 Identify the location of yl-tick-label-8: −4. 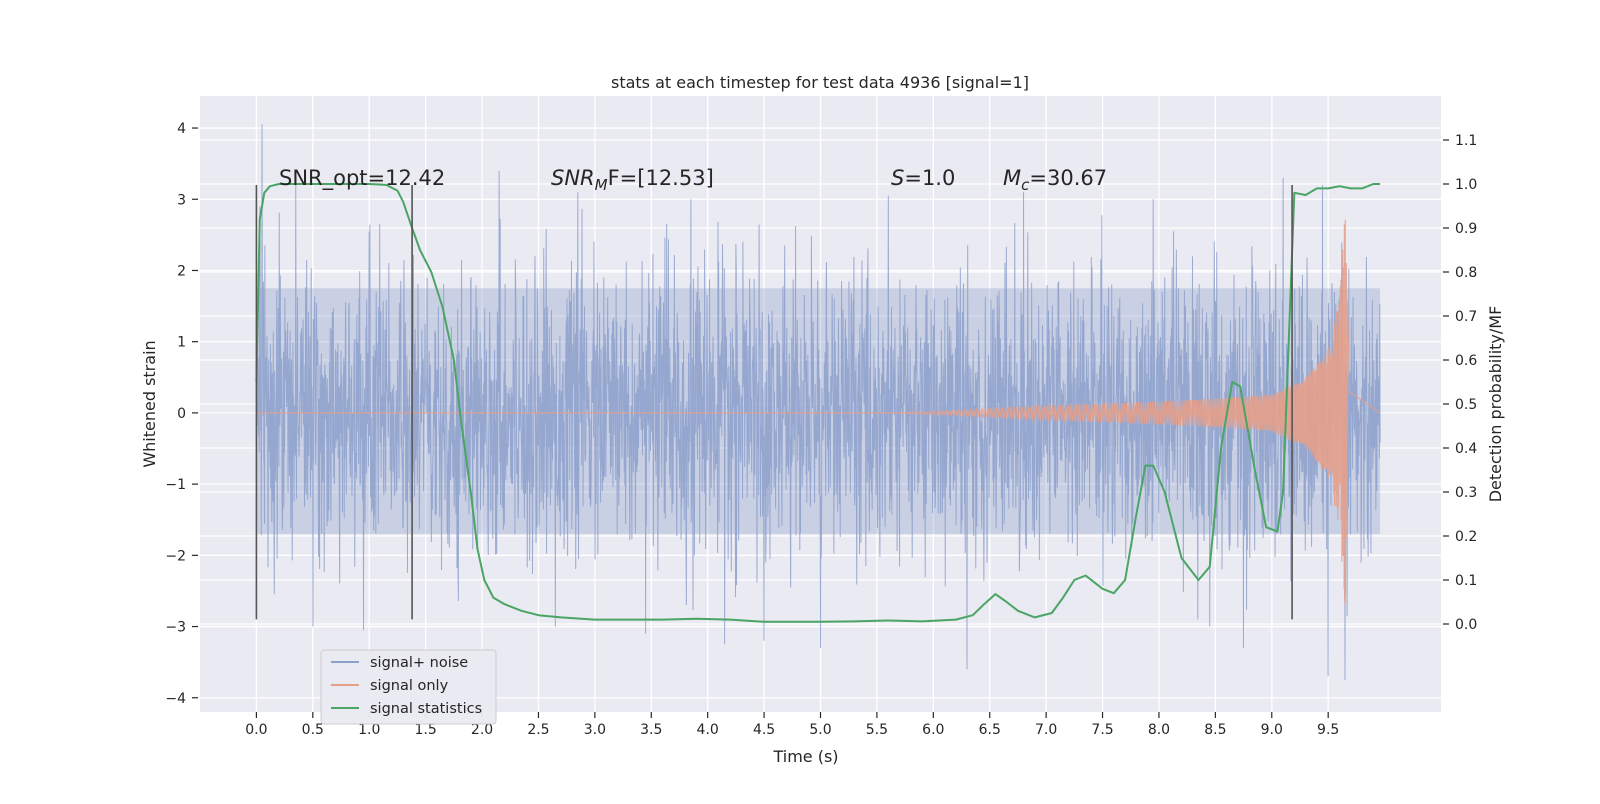
(175, 699).